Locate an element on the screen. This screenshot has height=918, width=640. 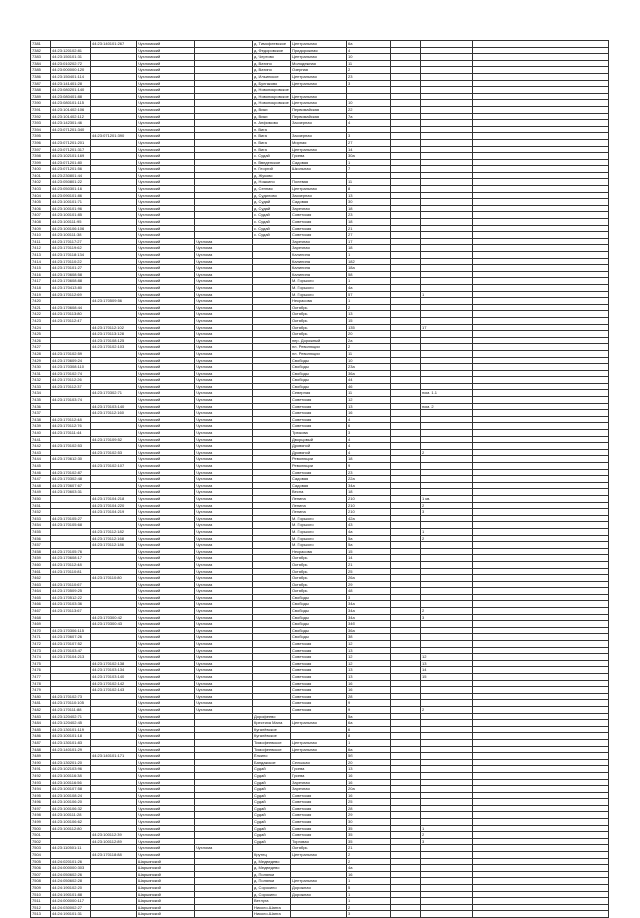
building-number-cell: 44:23:170103:134 is located at coordinates (113, 670).